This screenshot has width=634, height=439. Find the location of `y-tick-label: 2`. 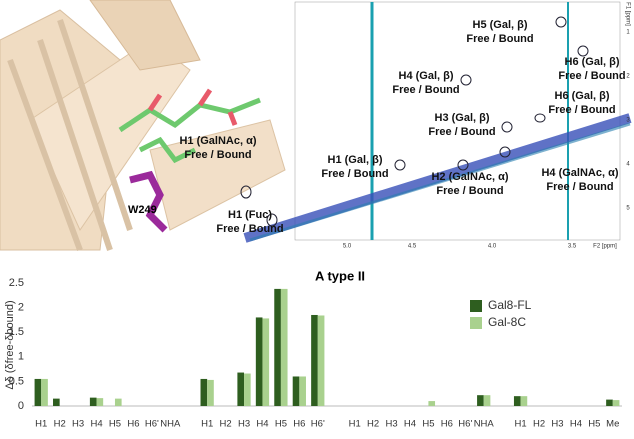

y-tick-label: 2 is located at coordinates (21, 308).